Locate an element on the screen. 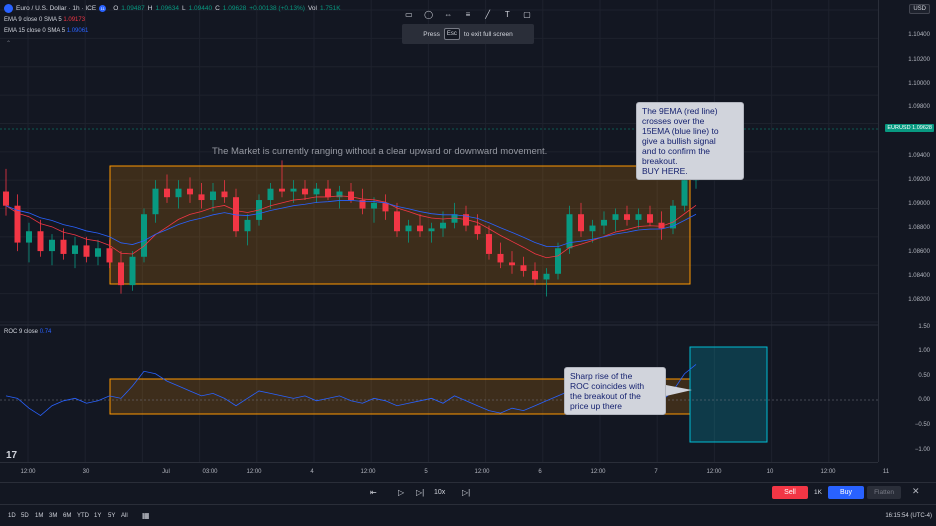 This screenshot has height=526, width=936. price-axis-label: 1.08800 is located at coordinates (919, 228).